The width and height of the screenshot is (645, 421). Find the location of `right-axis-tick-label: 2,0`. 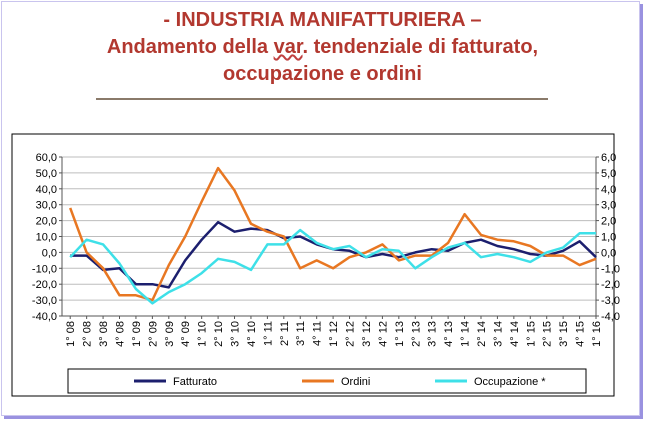

right-axis-tick-label: 2,0 is located at coordinates (608, 222).